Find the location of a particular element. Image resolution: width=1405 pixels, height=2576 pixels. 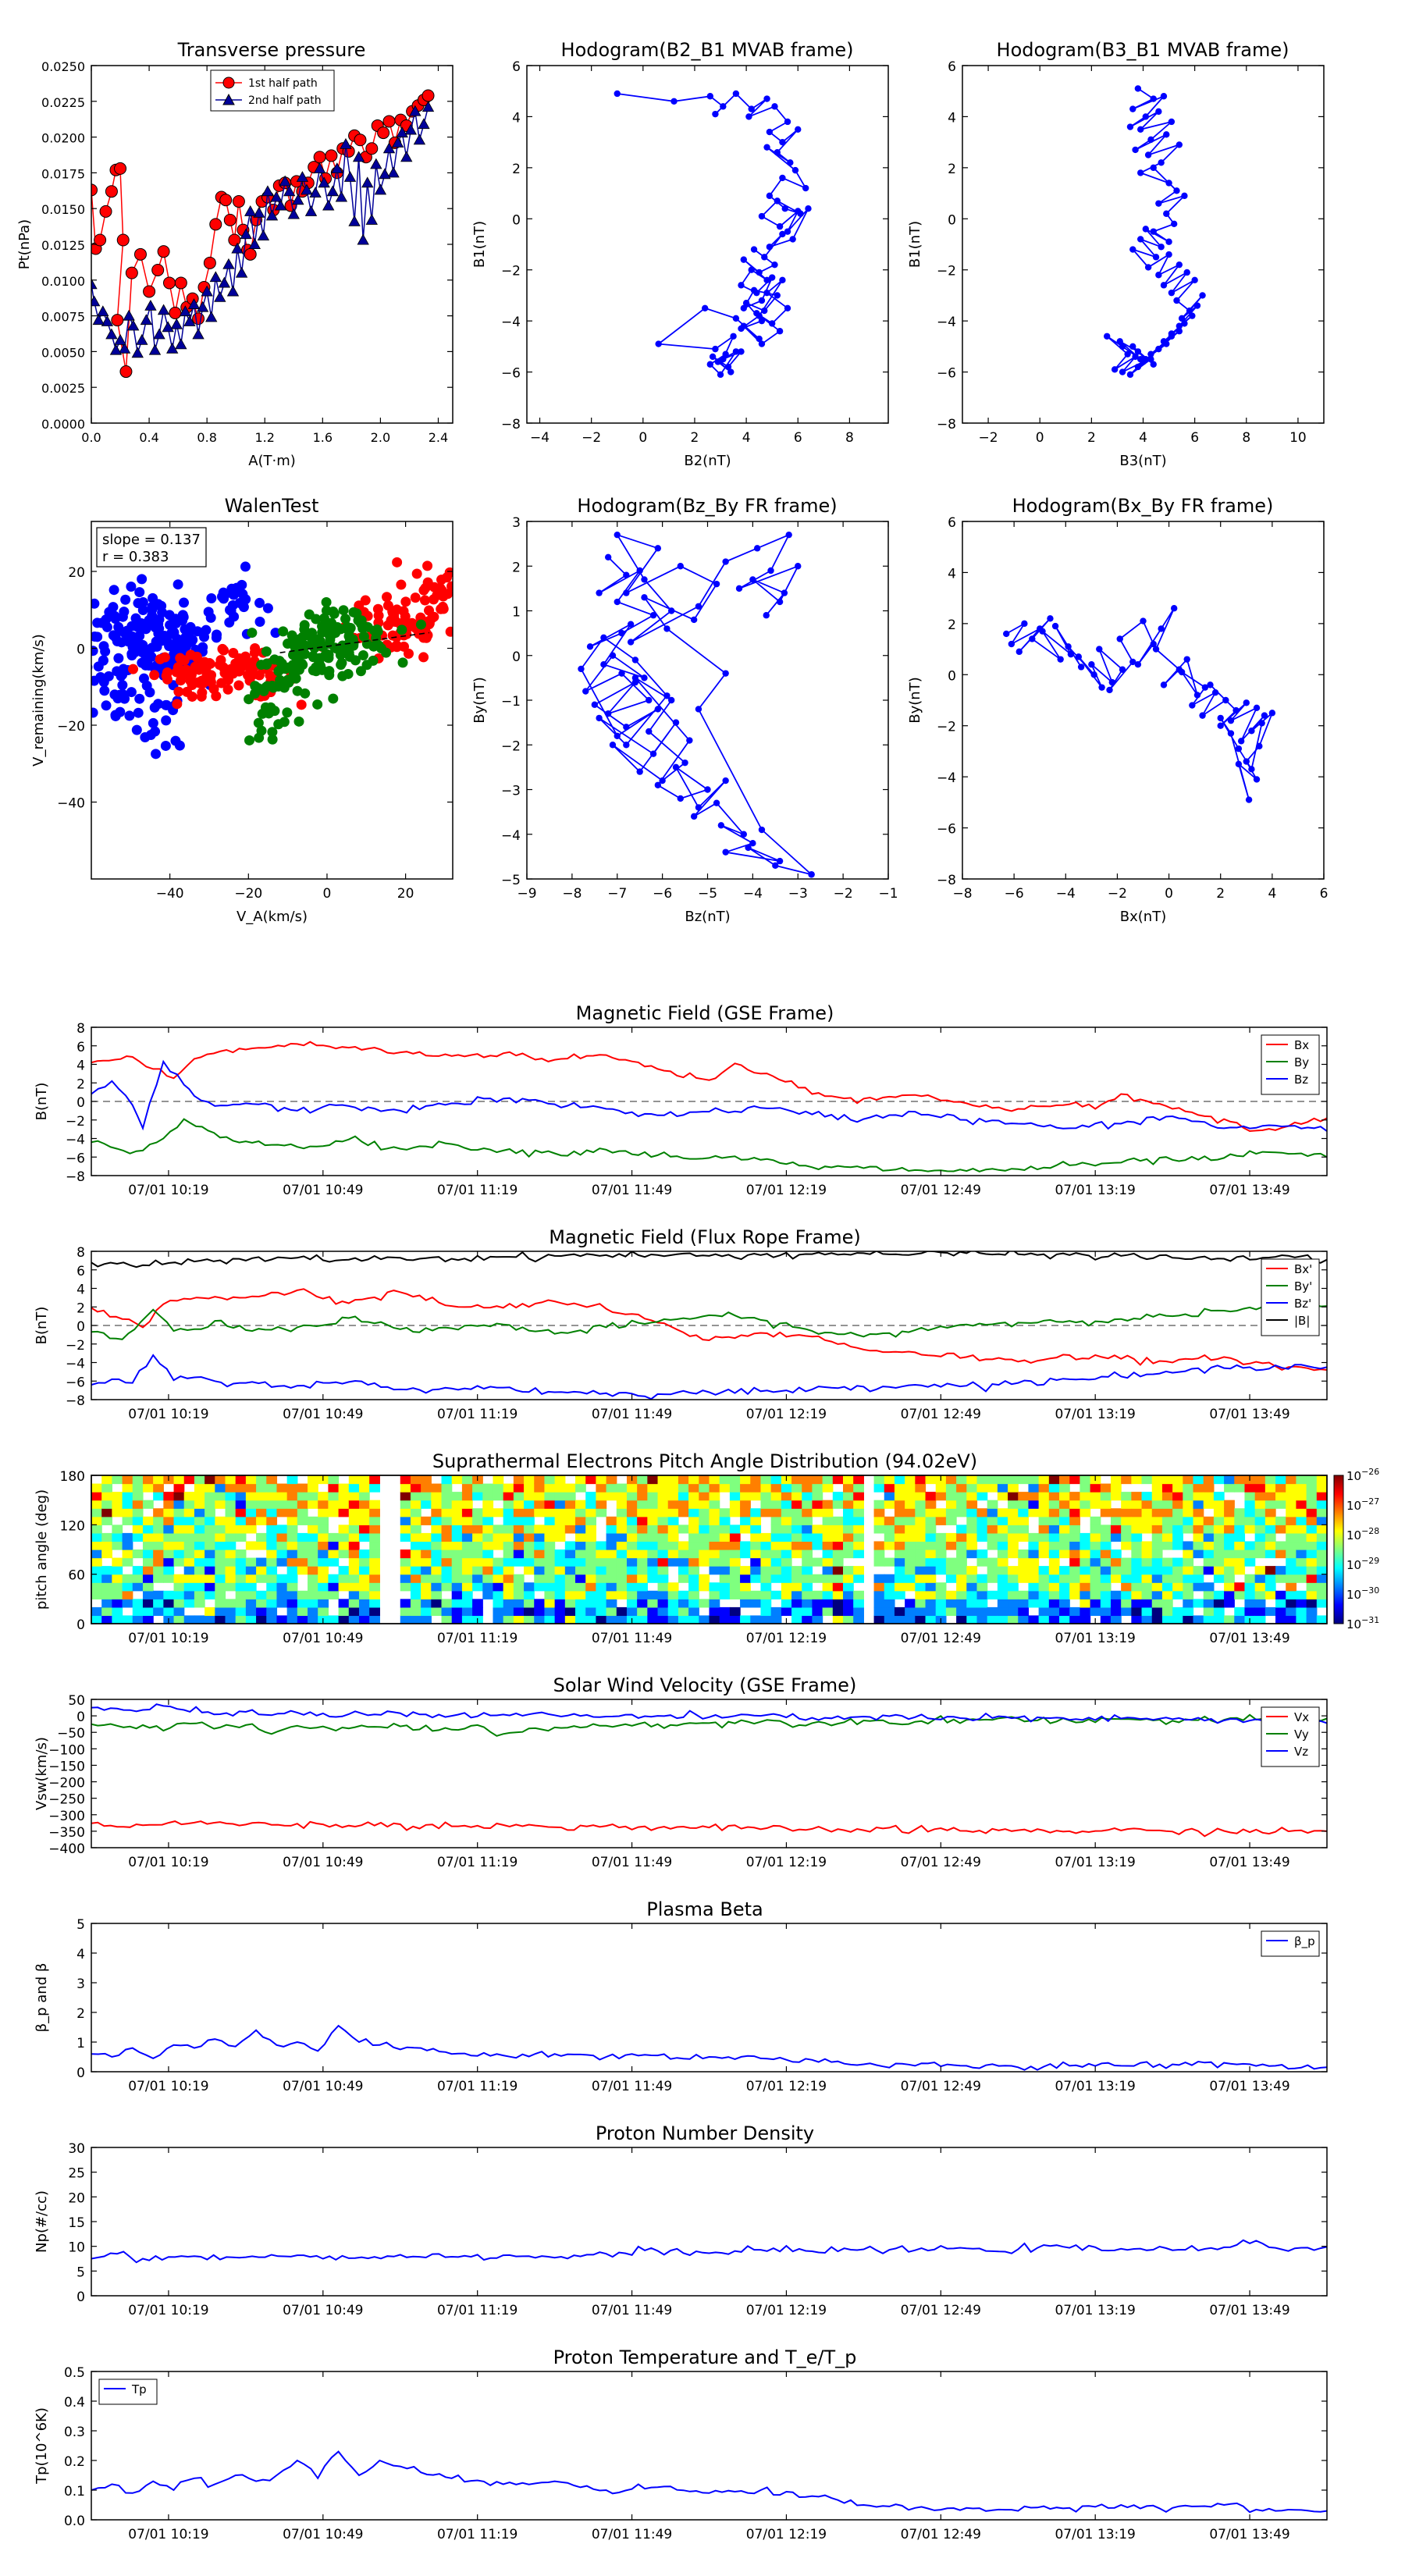

y-tick-label: 6 is located at coordinates (81, 1047).